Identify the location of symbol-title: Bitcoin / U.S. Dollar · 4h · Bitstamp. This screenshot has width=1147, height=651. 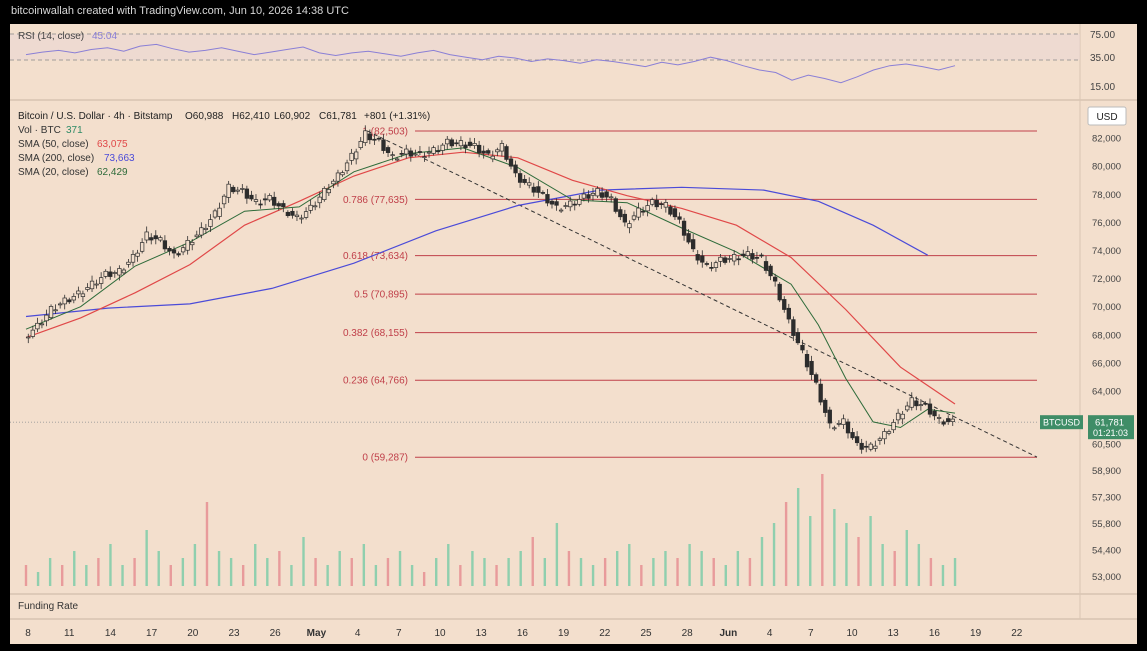
(95, 116).